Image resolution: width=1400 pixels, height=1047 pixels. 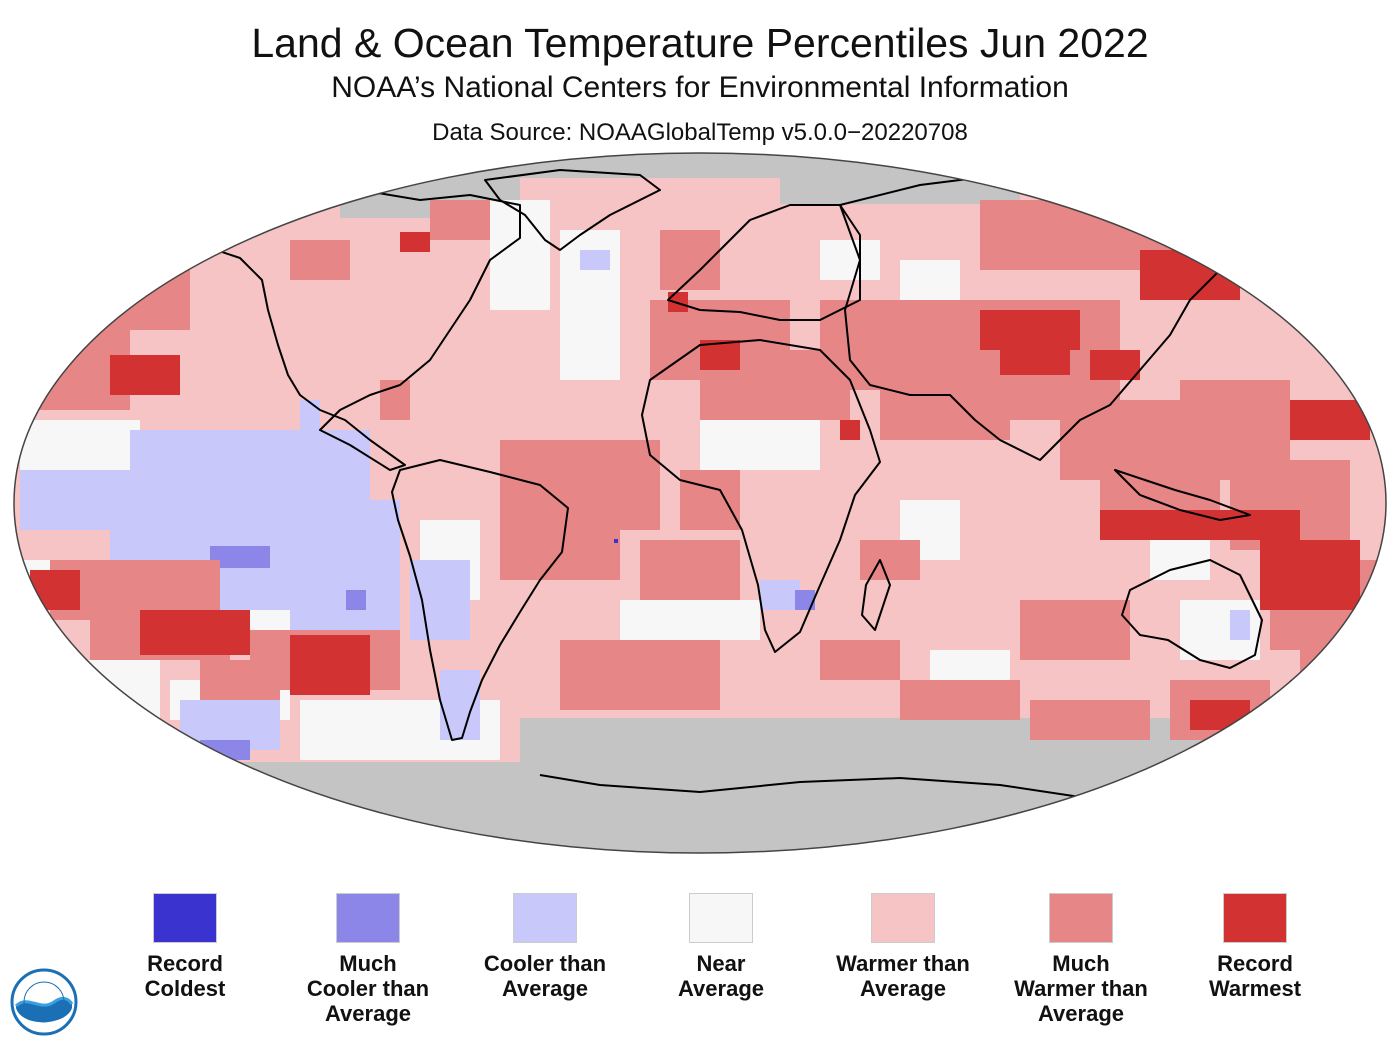 What do you see at coordinates (572, 210) in the screenshot?
I see `greenland-outline` at bounding box center [572, 210].